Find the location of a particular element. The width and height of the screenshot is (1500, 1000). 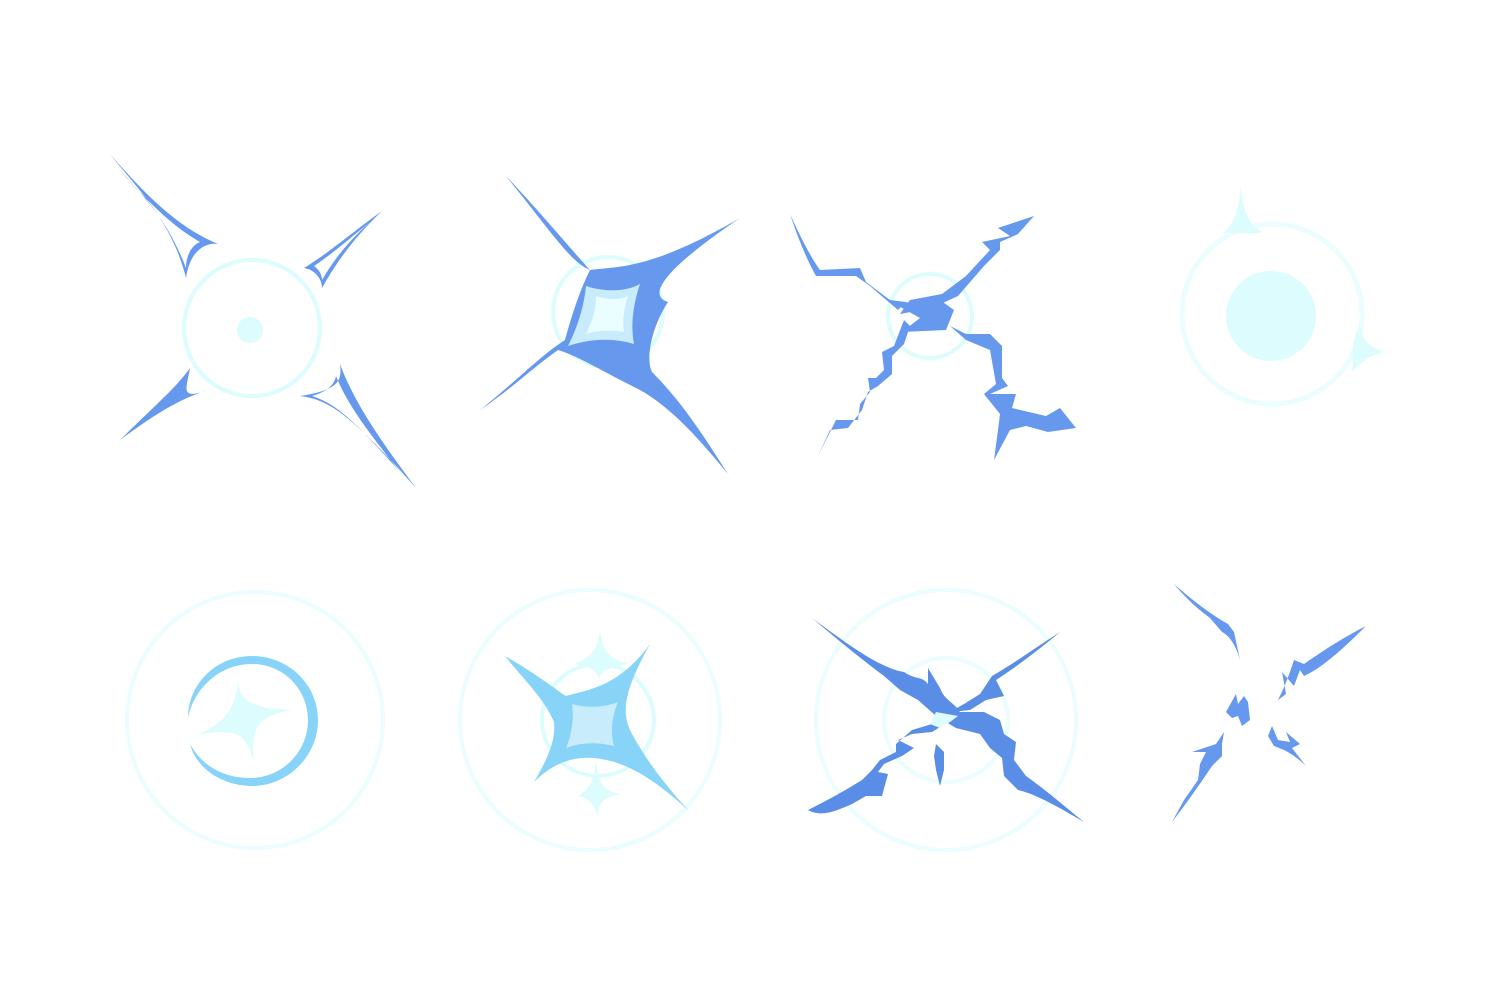

star-in-halo-rings is located at coordinates (590, 720).